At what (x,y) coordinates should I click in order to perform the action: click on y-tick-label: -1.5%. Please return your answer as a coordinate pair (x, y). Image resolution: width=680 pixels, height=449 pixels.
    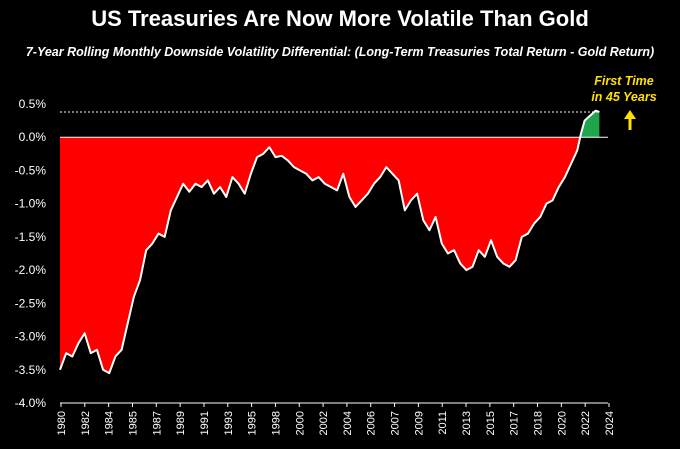
    Looking at the image, I should click on (31, 237).